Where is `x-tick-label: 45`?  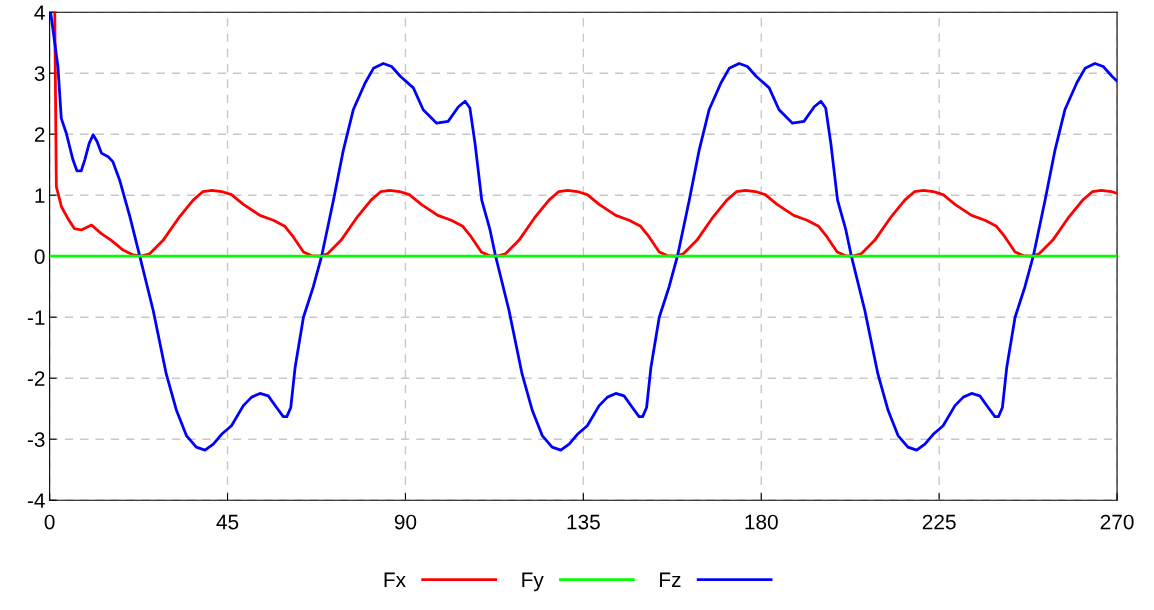
x-tick-label: 45 is located at coordinates (227, 522).